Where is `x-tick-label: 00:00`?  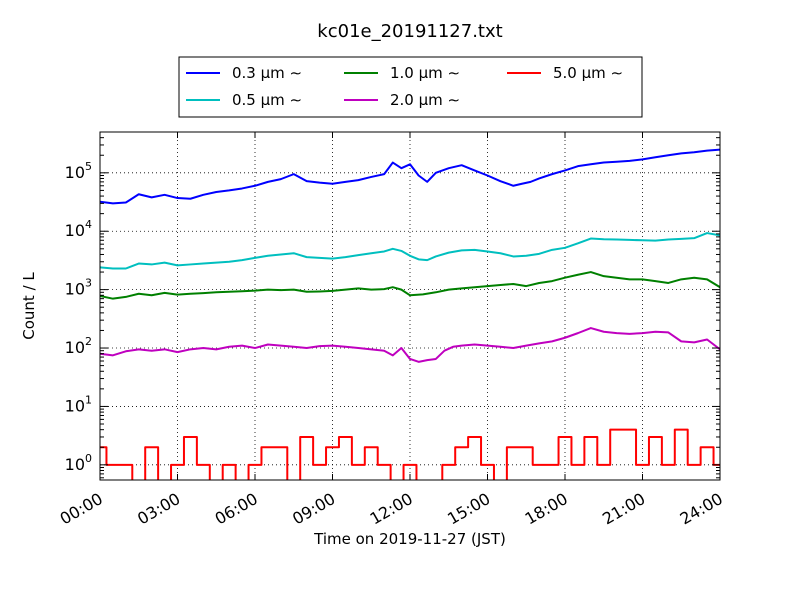 x-tick-label: 00:00 is located at coordinates (81, 509).